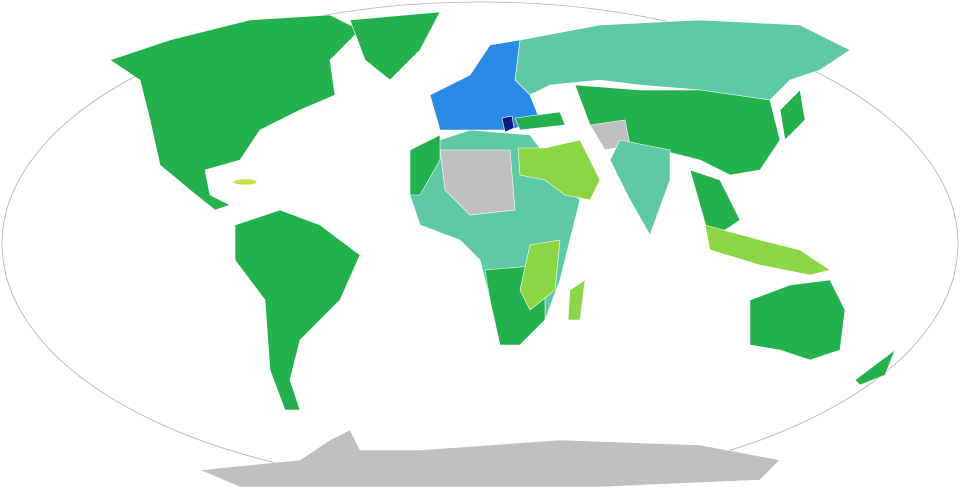  Describe the element at coordinates (540, 275) in the screenshot. I see `region-east-africa` at that location.